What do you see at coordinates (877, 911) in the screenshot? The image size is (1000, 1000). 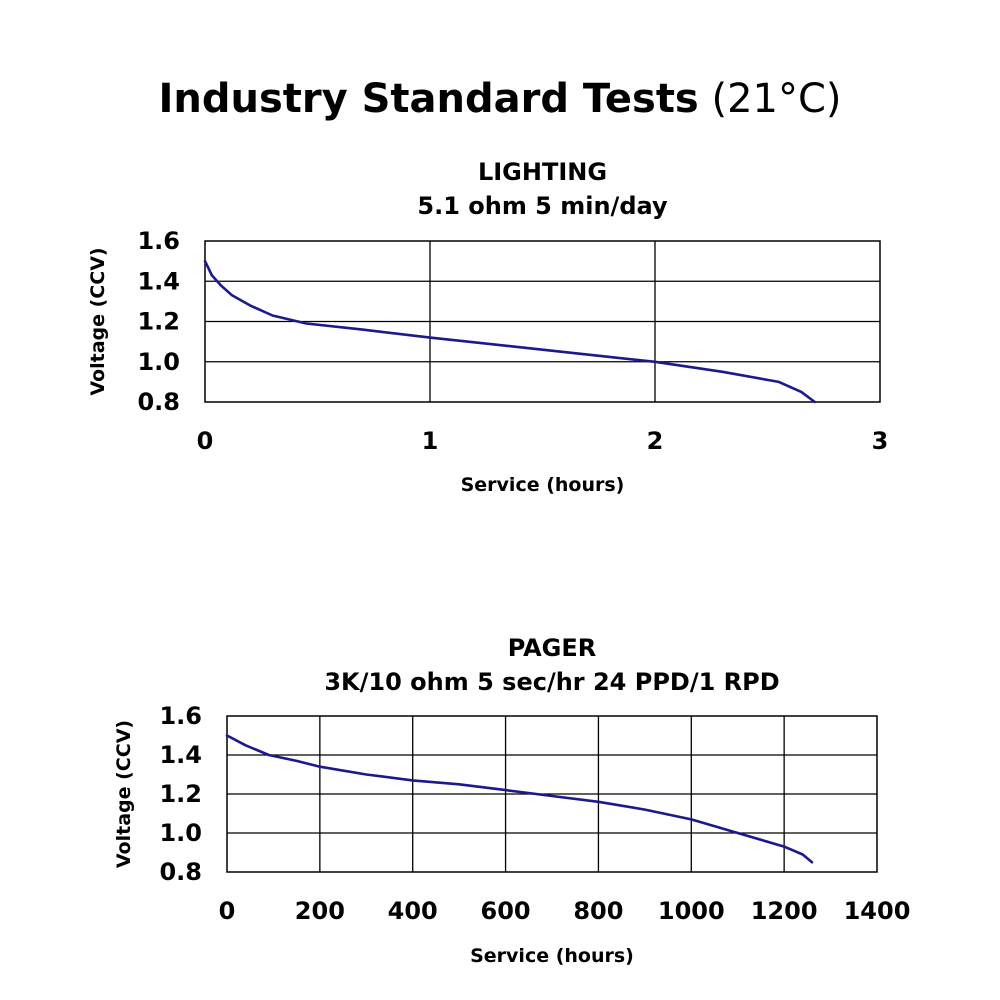 I see `pager-x-tick-label: 1400` at bounding box center [877, 911].